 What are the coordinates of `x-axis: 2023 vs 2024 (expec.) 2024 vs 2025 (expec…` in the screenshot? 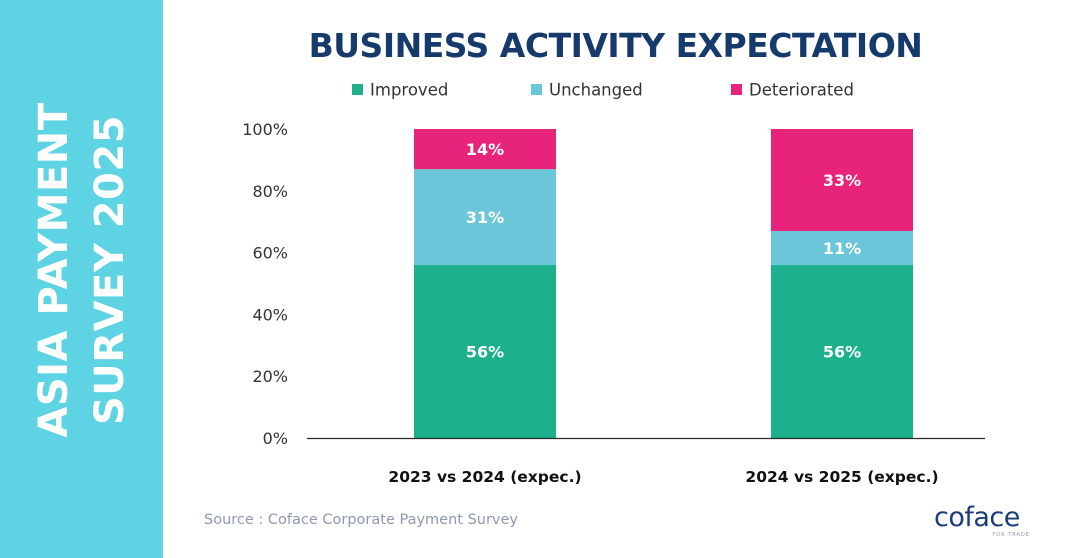 It's located at (663, 477).